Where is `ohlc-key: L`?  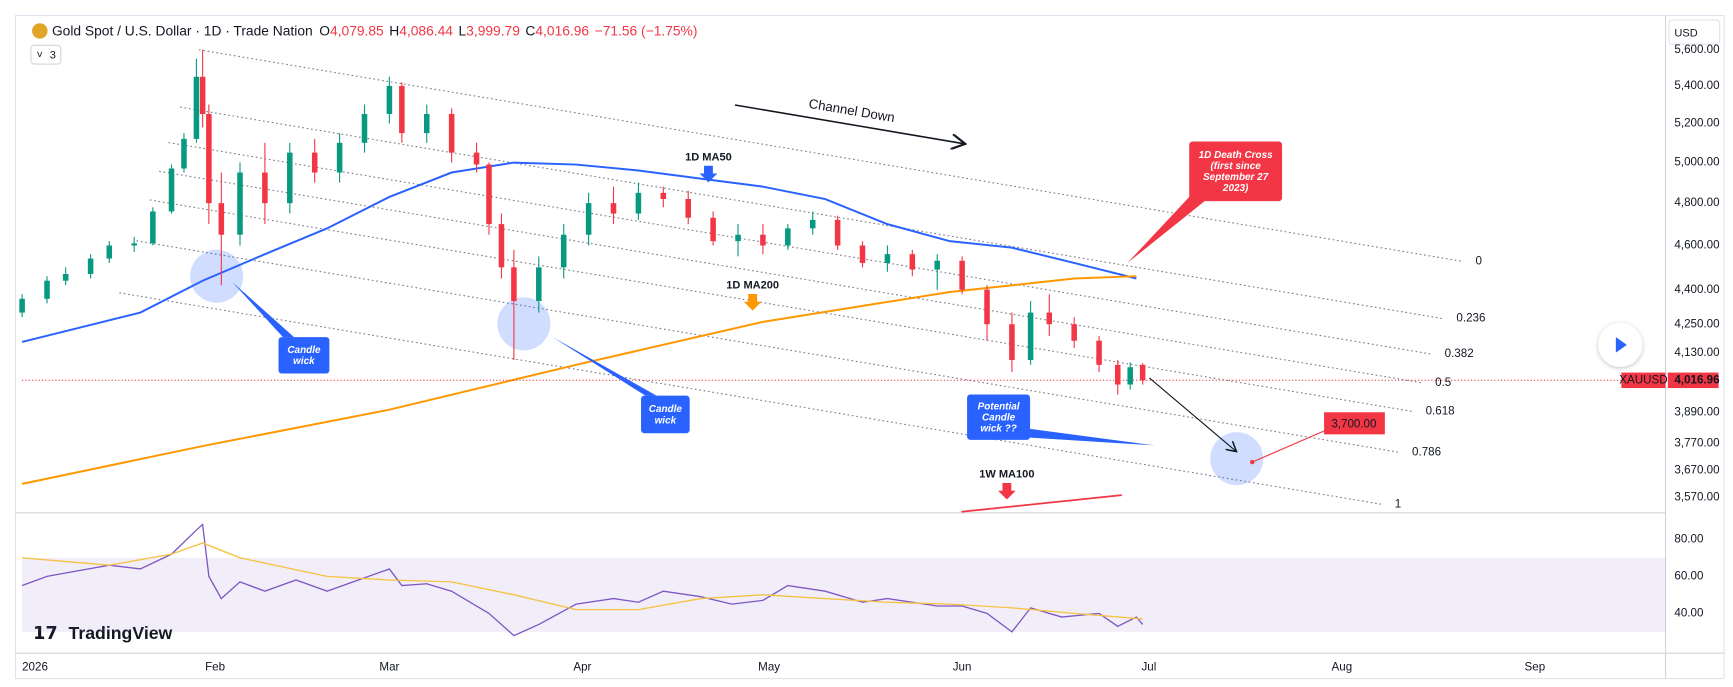 ohlc-key: L is located at coordinates (463, 30).